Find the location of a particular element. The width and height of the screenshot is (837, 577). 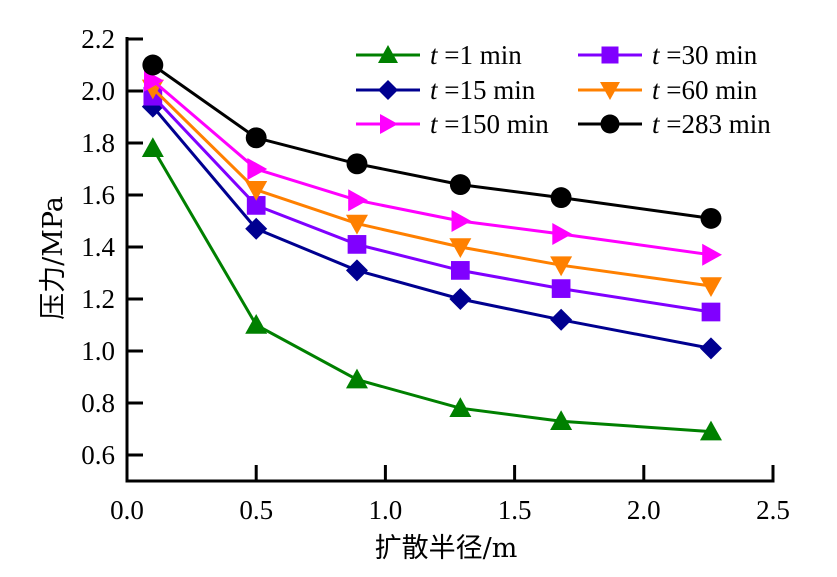

legend-marker-triangle-right-icon is located at coordinates (389, 124).